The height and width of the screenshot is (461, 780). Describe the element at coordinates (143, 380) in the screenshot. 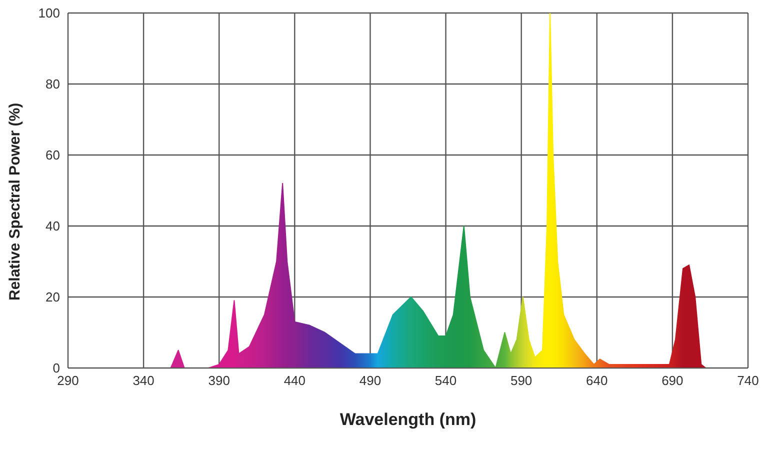

I see `x-tick-label: 340` at that location.